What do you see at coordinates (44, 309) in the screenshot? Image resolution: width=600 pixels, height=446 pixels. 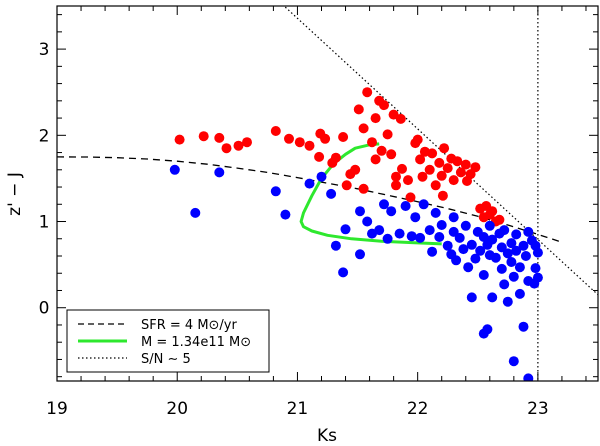 I see `y-tick-label: 0` at bounding box center [44, 309].